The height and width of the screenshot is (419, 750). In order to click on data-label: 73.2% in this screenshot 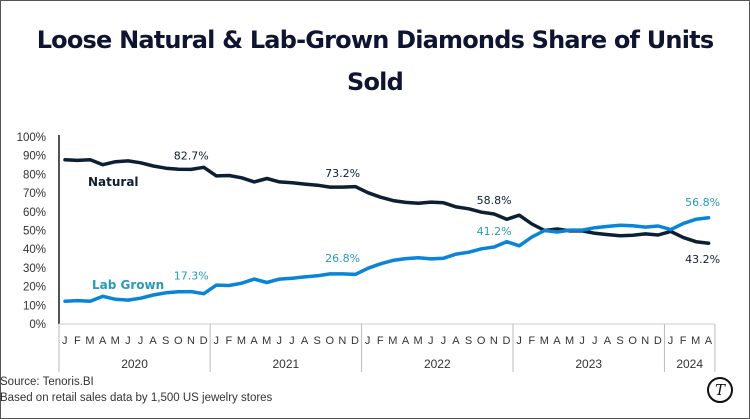, I will do `click(342, 173)`.